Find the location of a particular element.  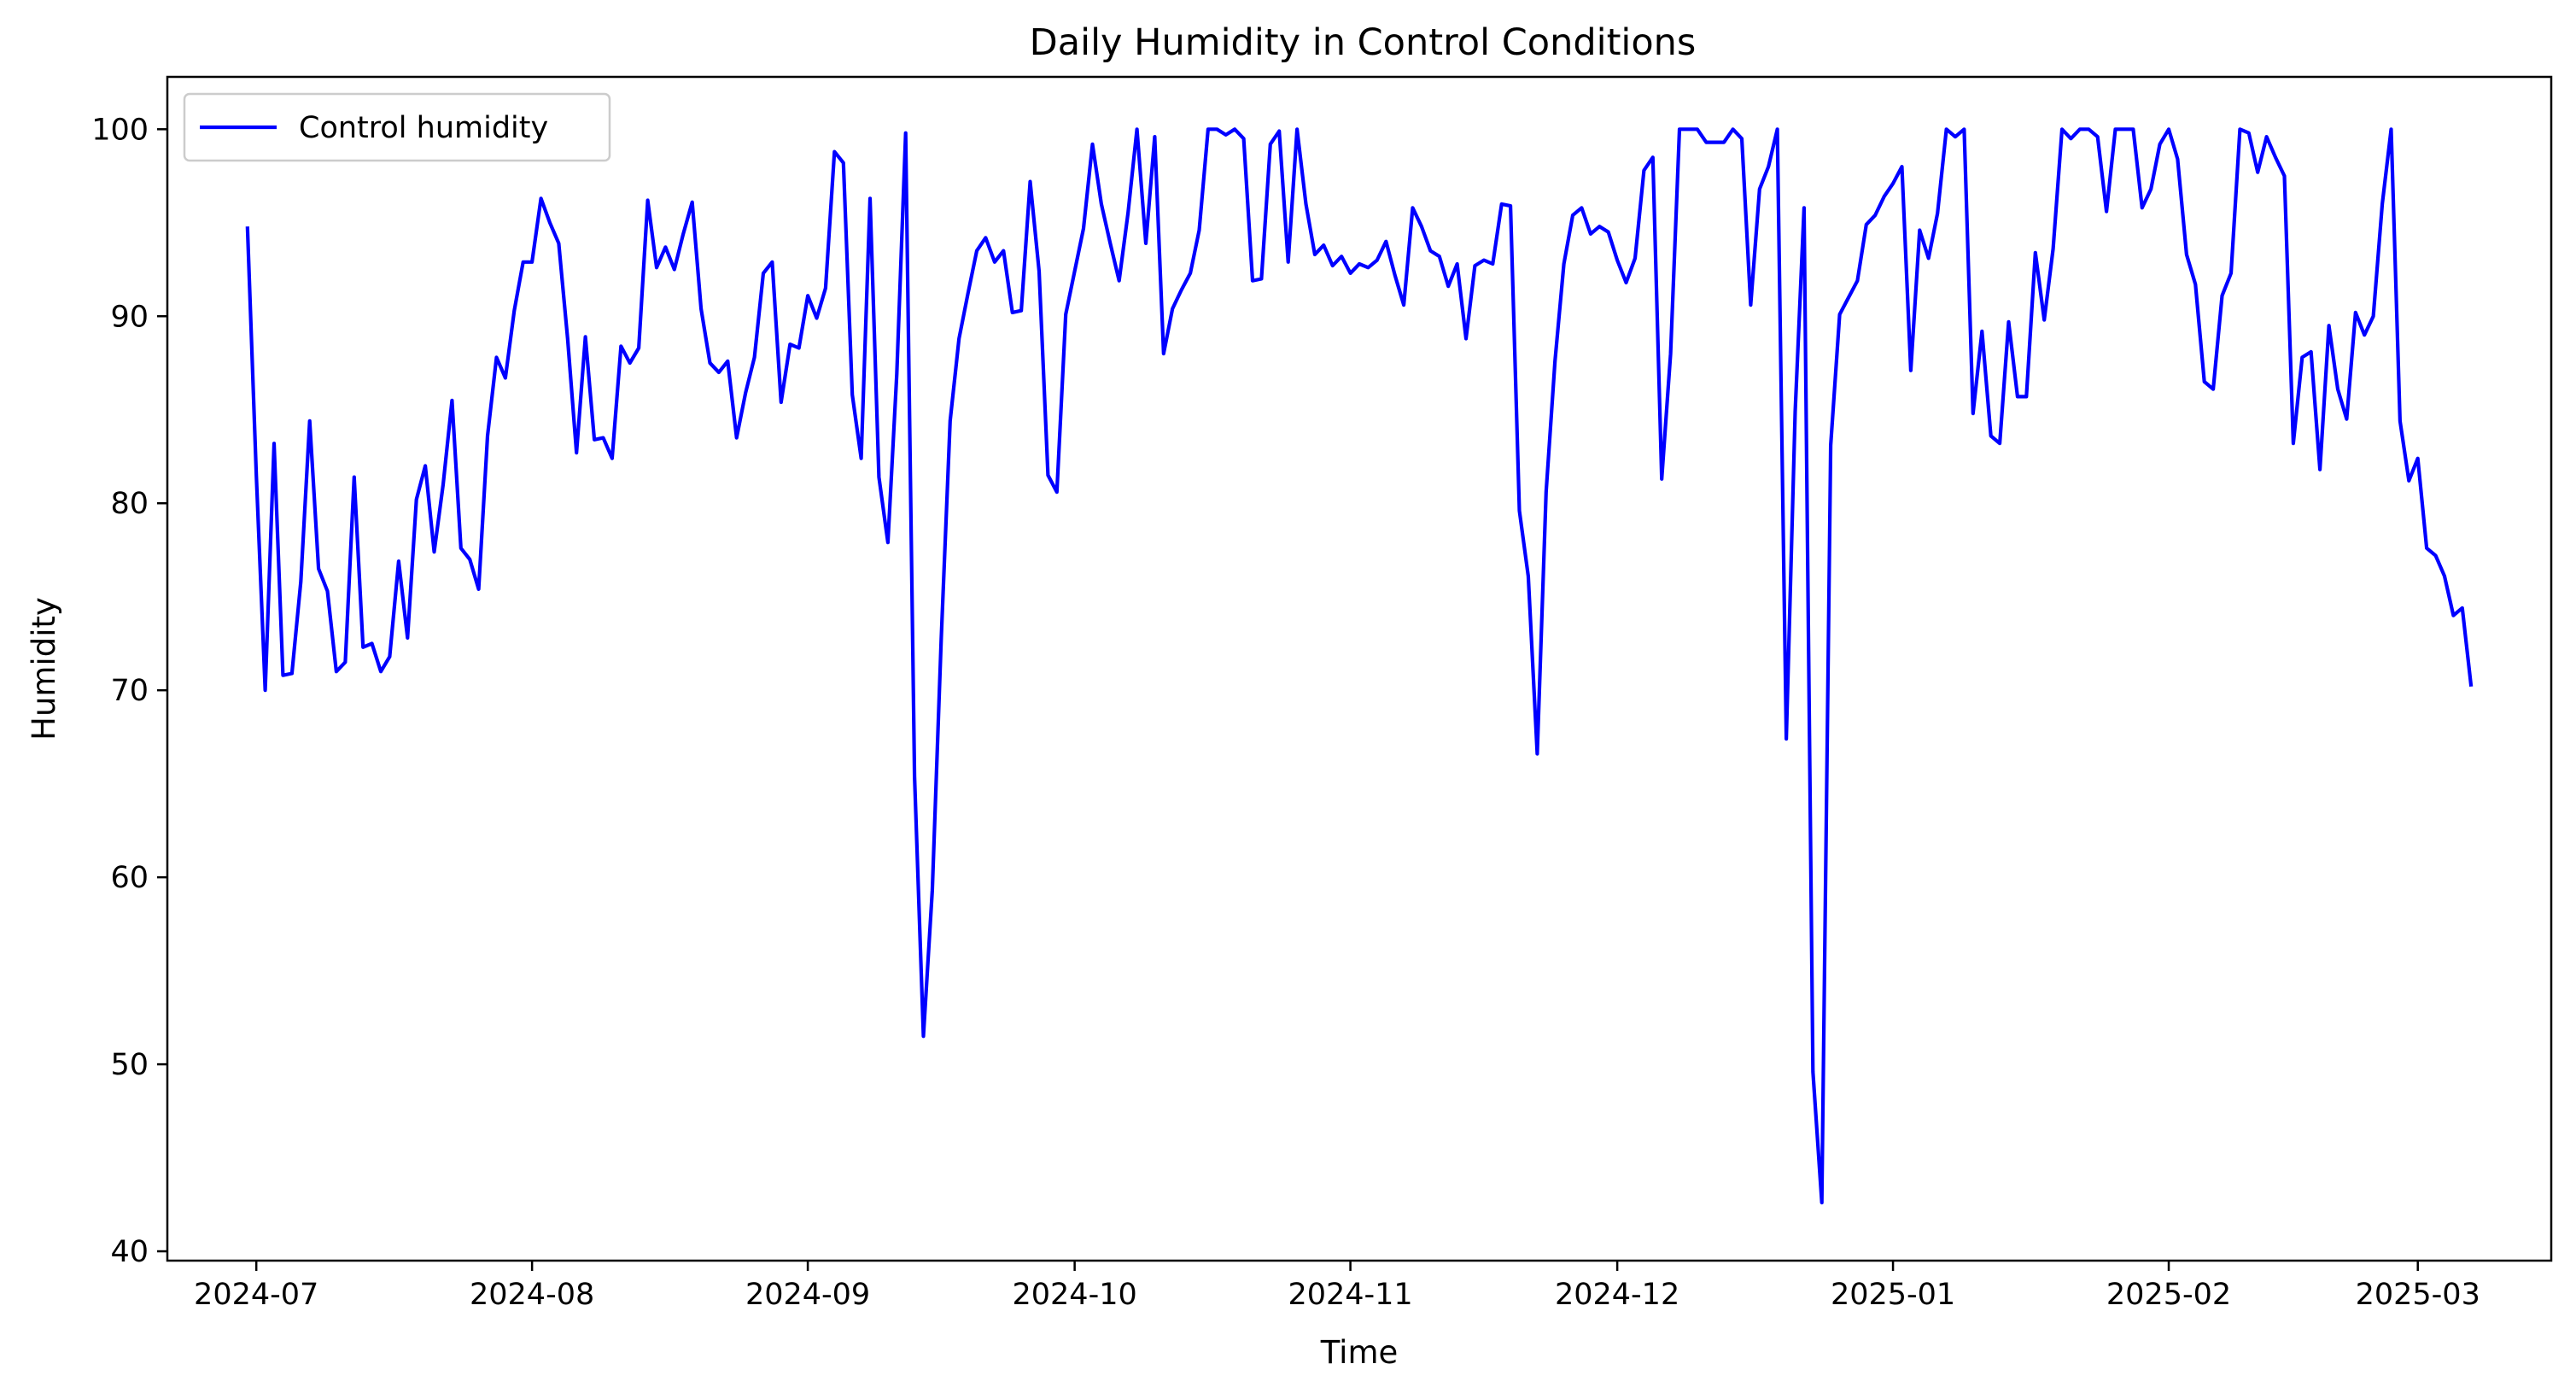

x-tick-label: 2024-07 is located at coordinates (256, 1295).